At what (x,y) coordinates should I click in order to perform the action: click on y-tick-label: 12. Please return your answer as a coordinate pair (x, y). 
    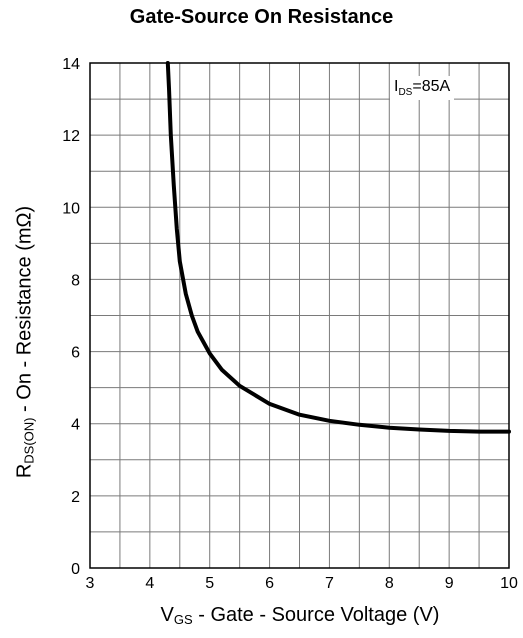
    Looking at the image, I should click on (71, 136).